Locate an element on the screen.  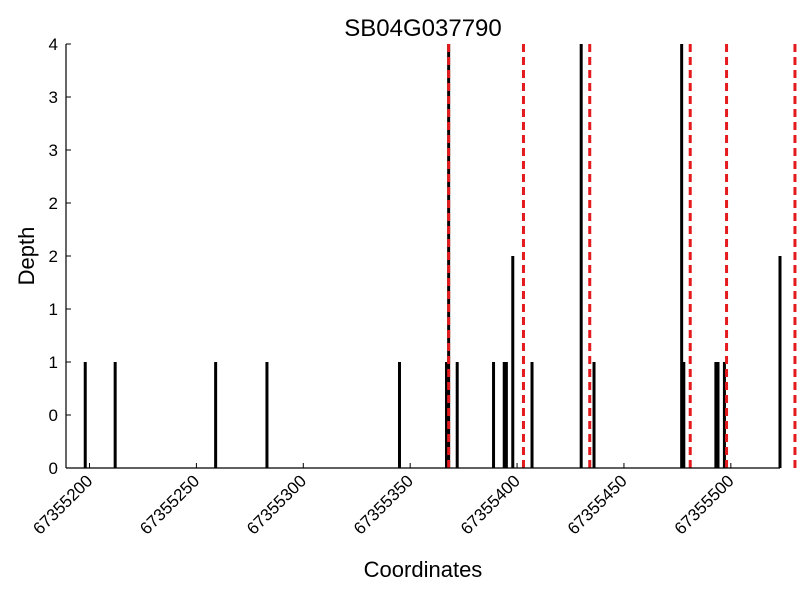
y-axis-label: Depth is located at coordinates (26, 256).